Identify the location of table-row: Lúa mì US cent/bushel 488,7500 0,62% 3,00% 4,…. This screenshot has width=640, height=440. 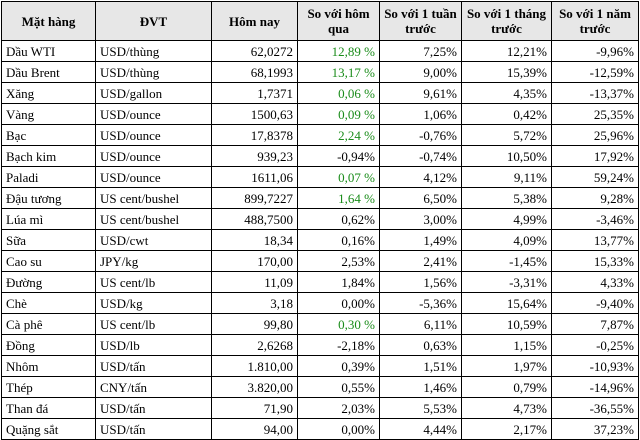
(320, 219).